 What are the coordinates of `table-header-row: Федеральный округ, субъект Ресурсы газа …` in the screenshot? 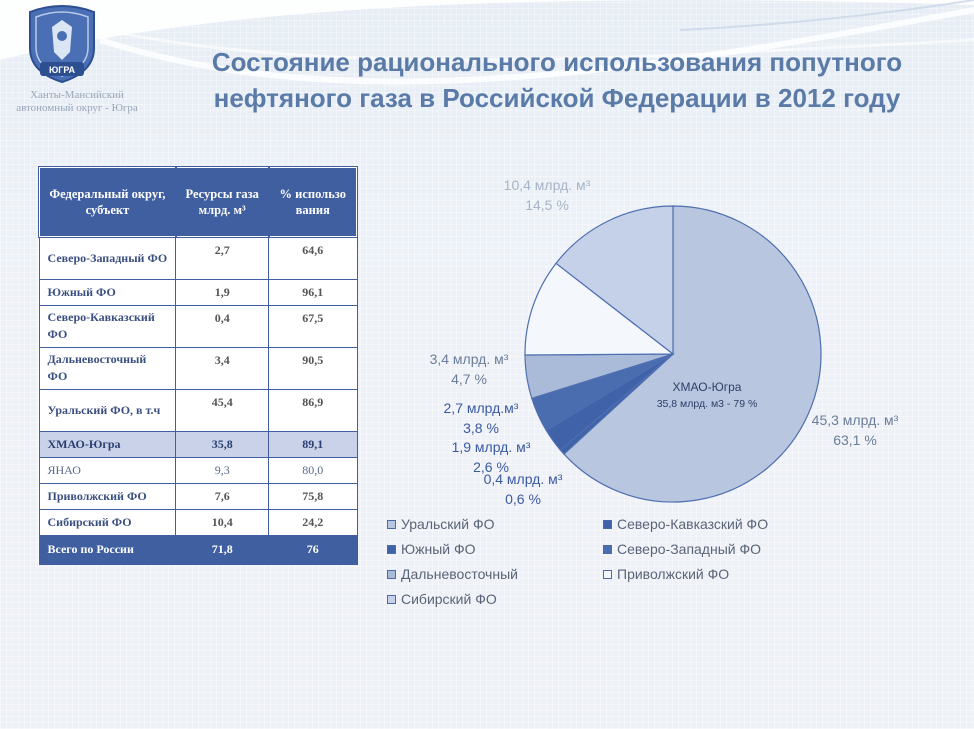 It's located at (198, 202).